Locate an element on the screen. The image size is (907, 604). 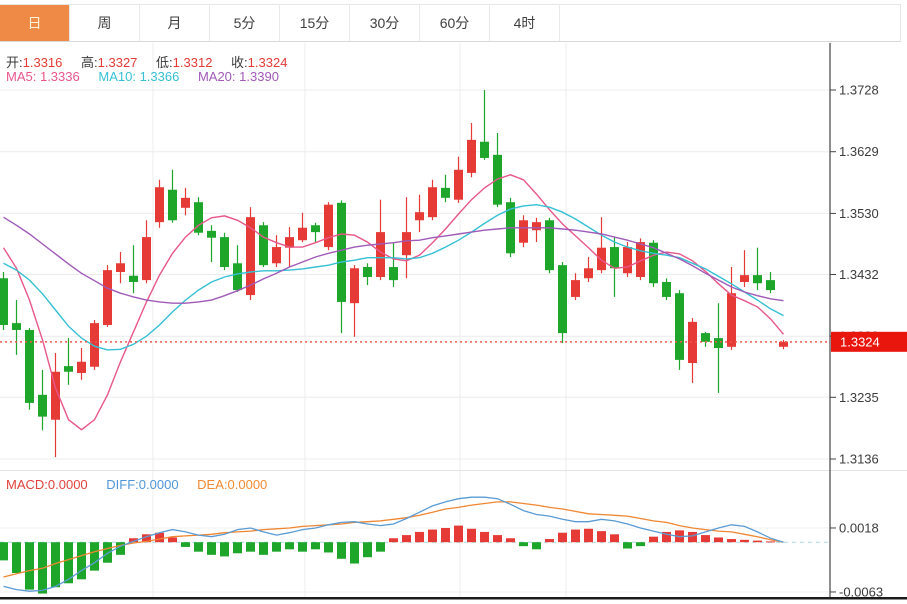
dea-readout: DEA:0.0000 is located at coordinates (232, 484).